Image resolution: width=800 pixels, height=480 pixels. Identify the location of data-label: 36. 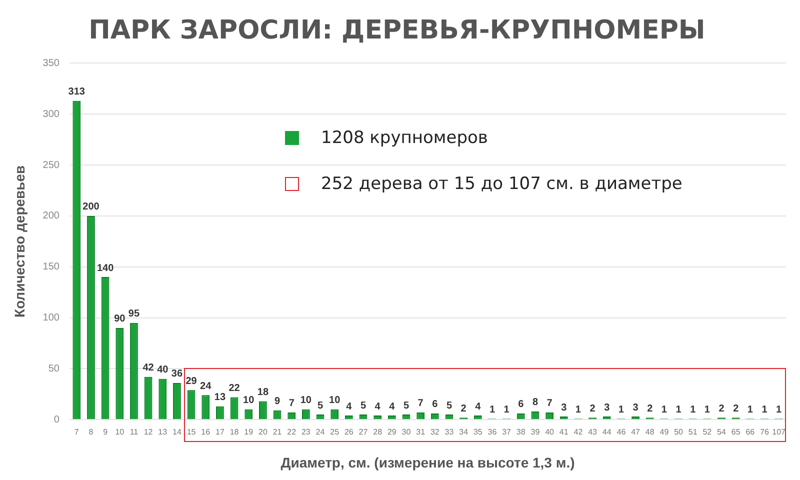
(177, 374).